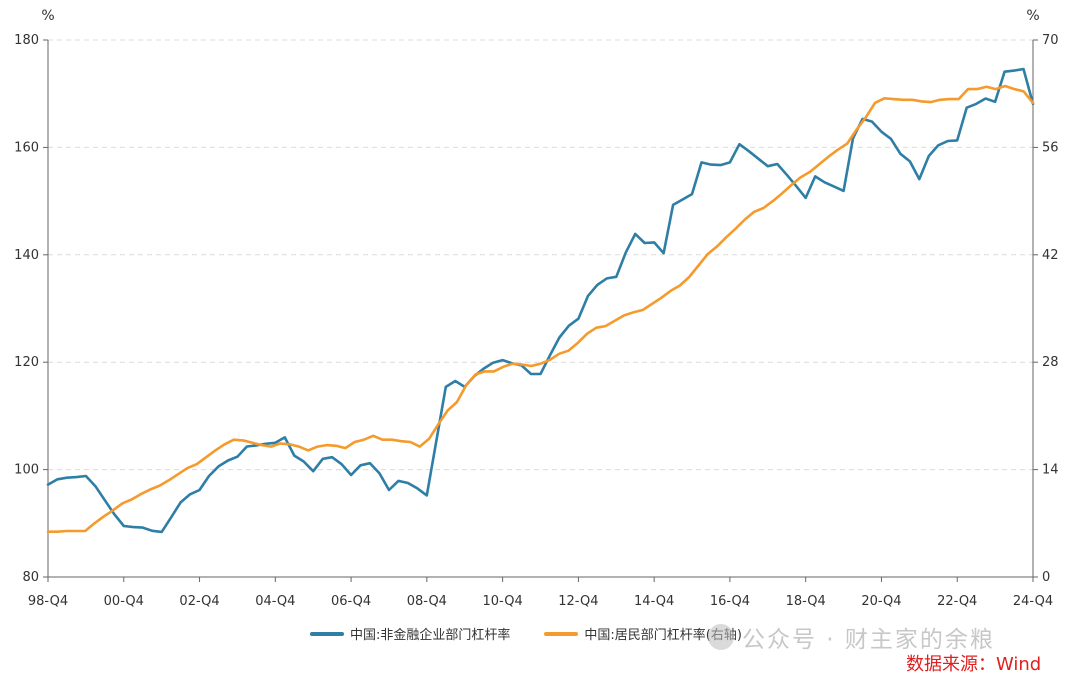  I want to click on legend-label-household: 中国:居民部门杠杆率(右轴), so click(663, 635).